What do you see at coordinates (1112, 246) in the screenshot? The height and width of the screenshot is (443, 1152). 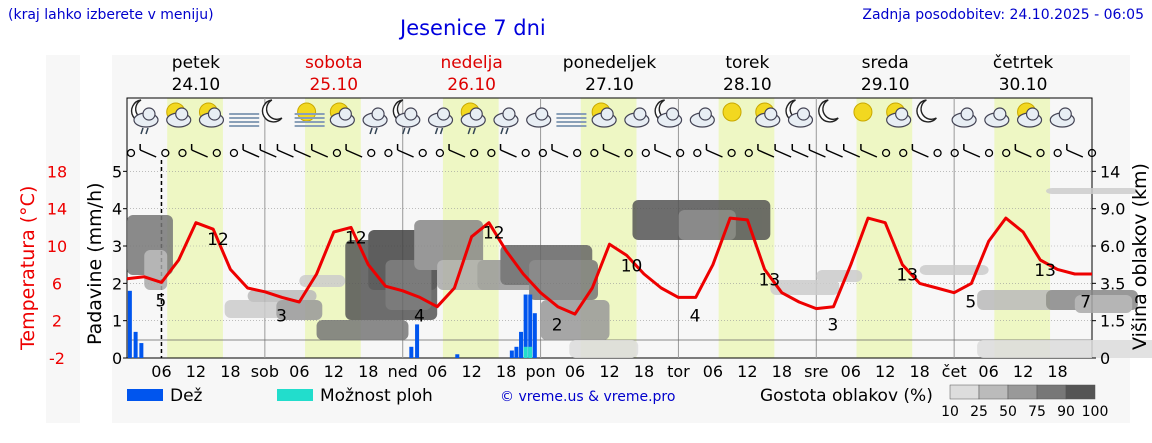 I see `cloud-height-tick-label: 6.0` at bounding box center [1112, 246].